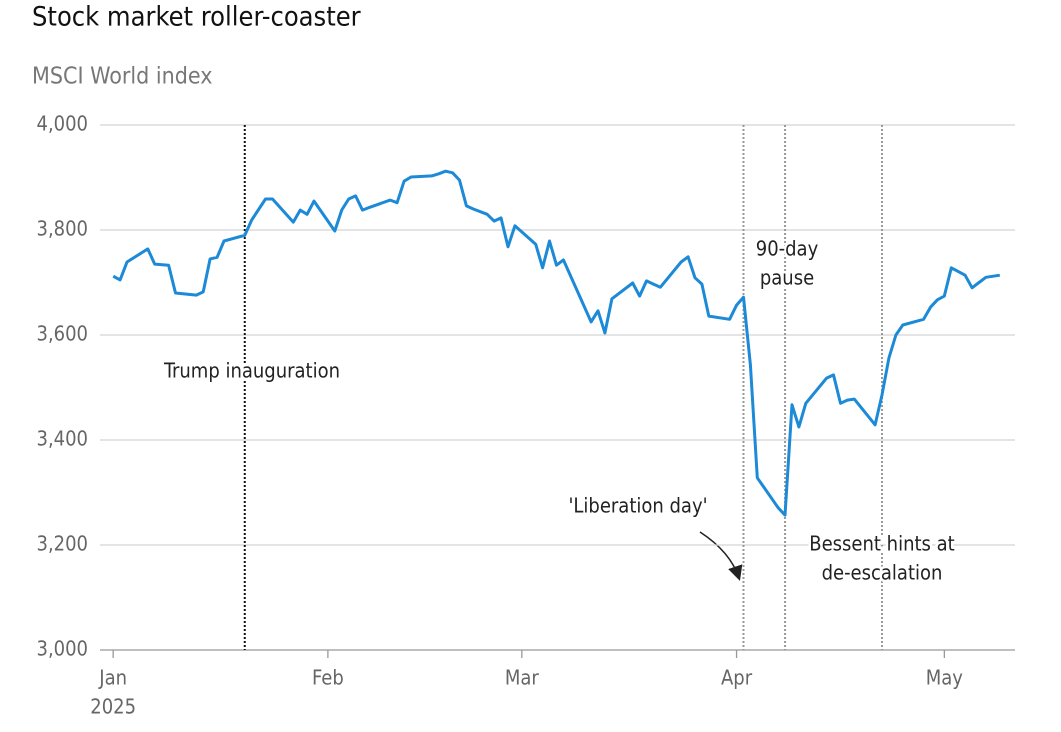 Image resolution: width=1061 pixels, height=732 pixels. What do you see at coordinates (112, 678) in the screenshot?
I see `x-tick-label: Jan` at bounding box center [112, 678].